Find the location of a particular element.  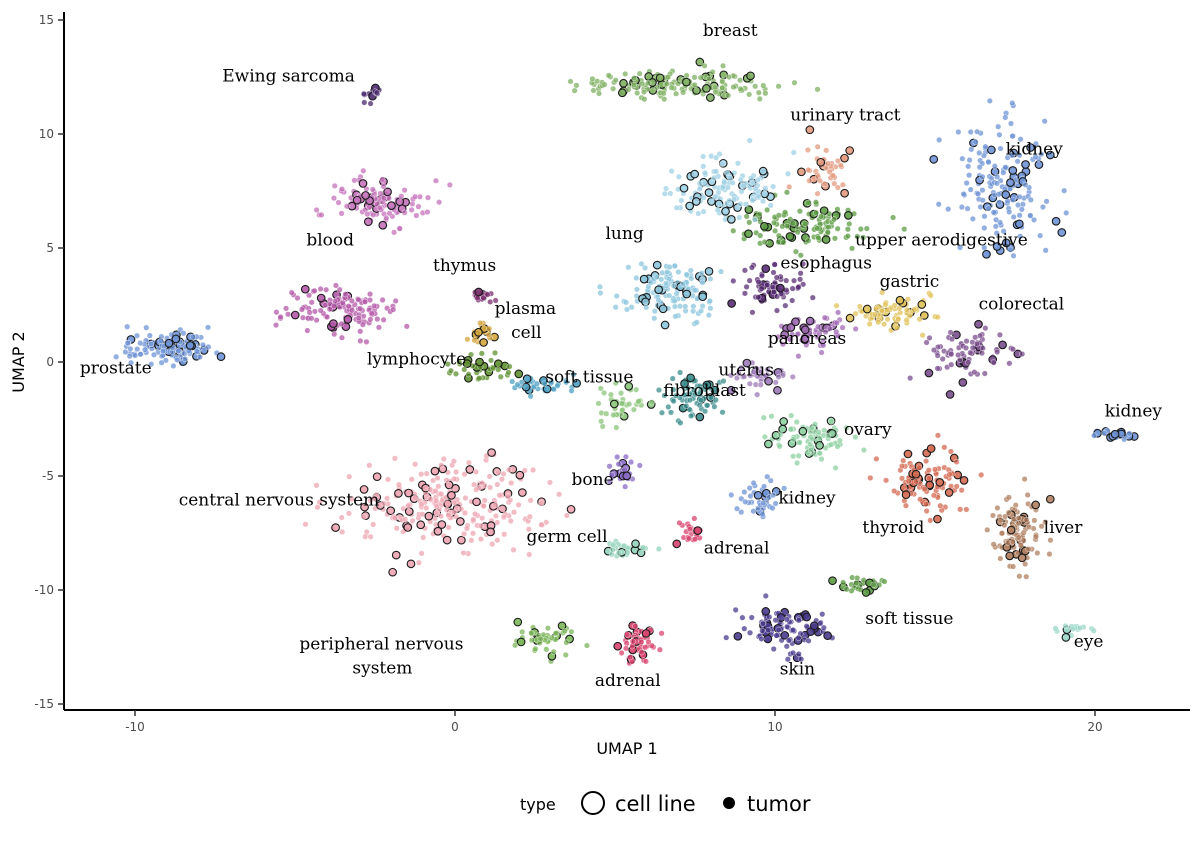

legend-cell-line-label: cell line is located at coordinates (655, 804).